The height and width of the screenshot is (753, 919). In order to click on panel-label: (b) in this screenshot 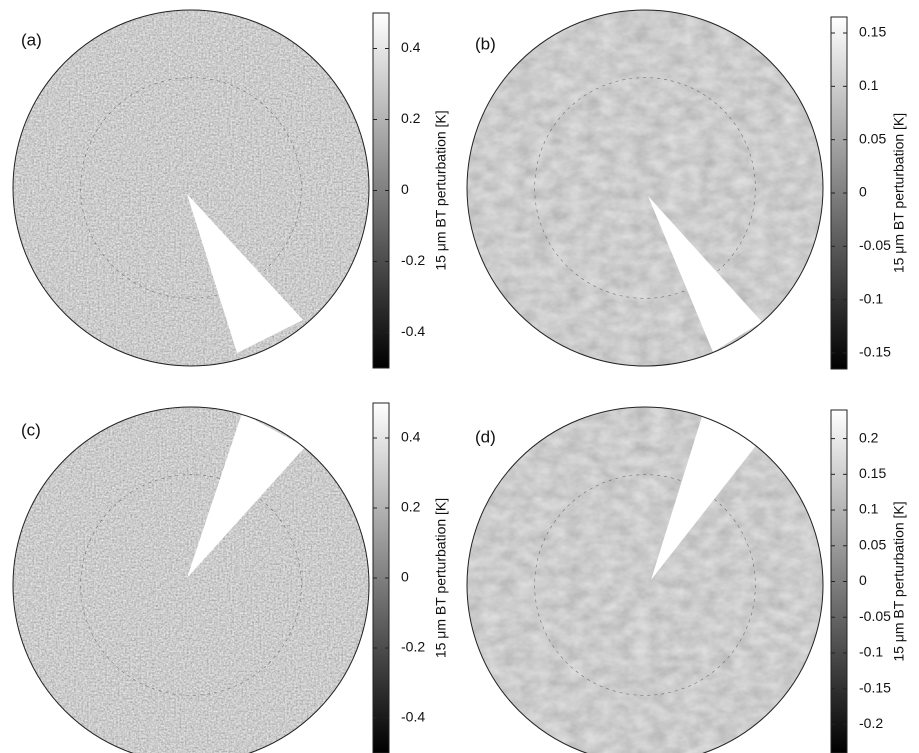, I will do `click(485, 43)`.